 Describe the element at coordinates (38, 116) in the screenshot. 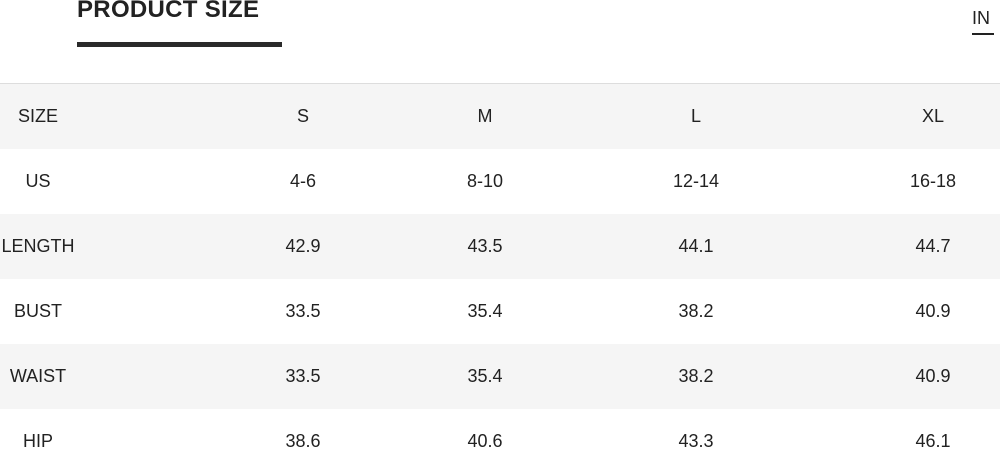

I see `column-header: SIZE` at that location.